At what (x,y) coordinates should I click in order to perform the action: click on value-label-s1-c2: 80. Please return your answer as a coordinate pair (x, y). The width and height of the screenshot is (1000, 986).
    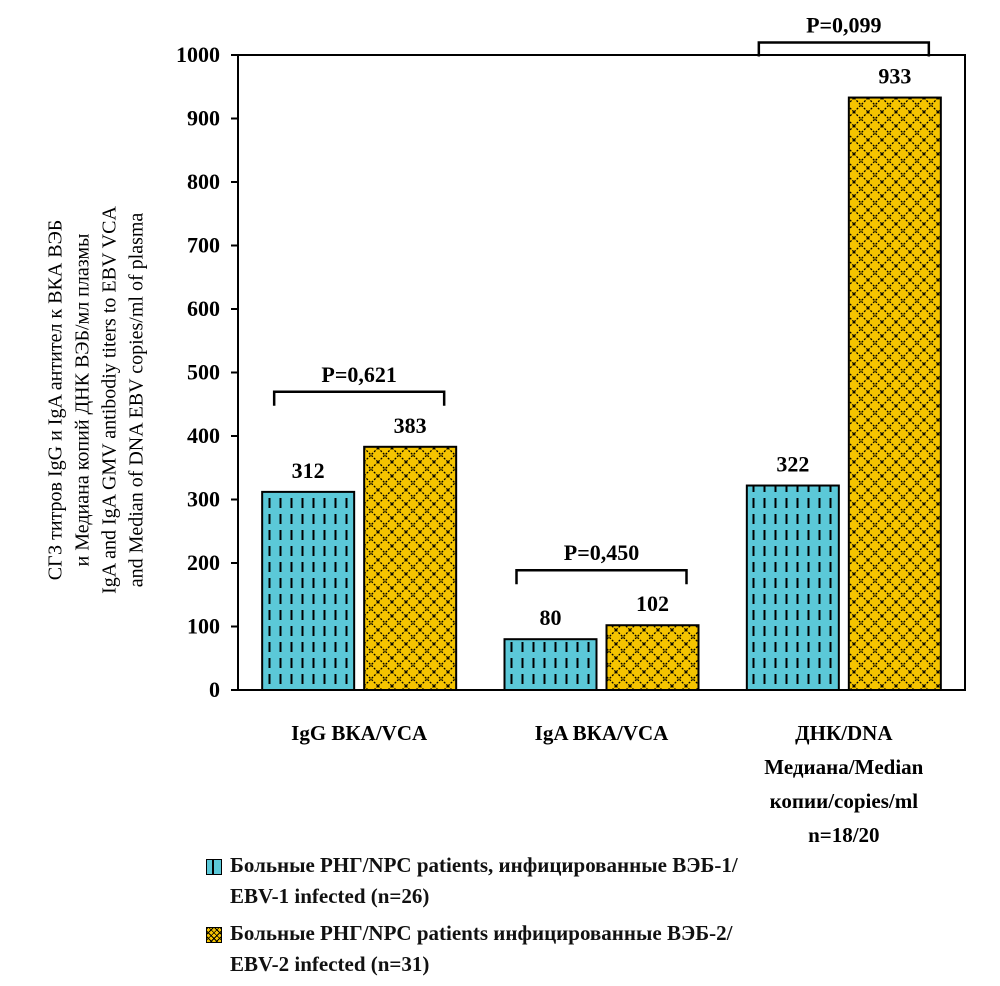
    Looking at the image, I should click on (551, 617).